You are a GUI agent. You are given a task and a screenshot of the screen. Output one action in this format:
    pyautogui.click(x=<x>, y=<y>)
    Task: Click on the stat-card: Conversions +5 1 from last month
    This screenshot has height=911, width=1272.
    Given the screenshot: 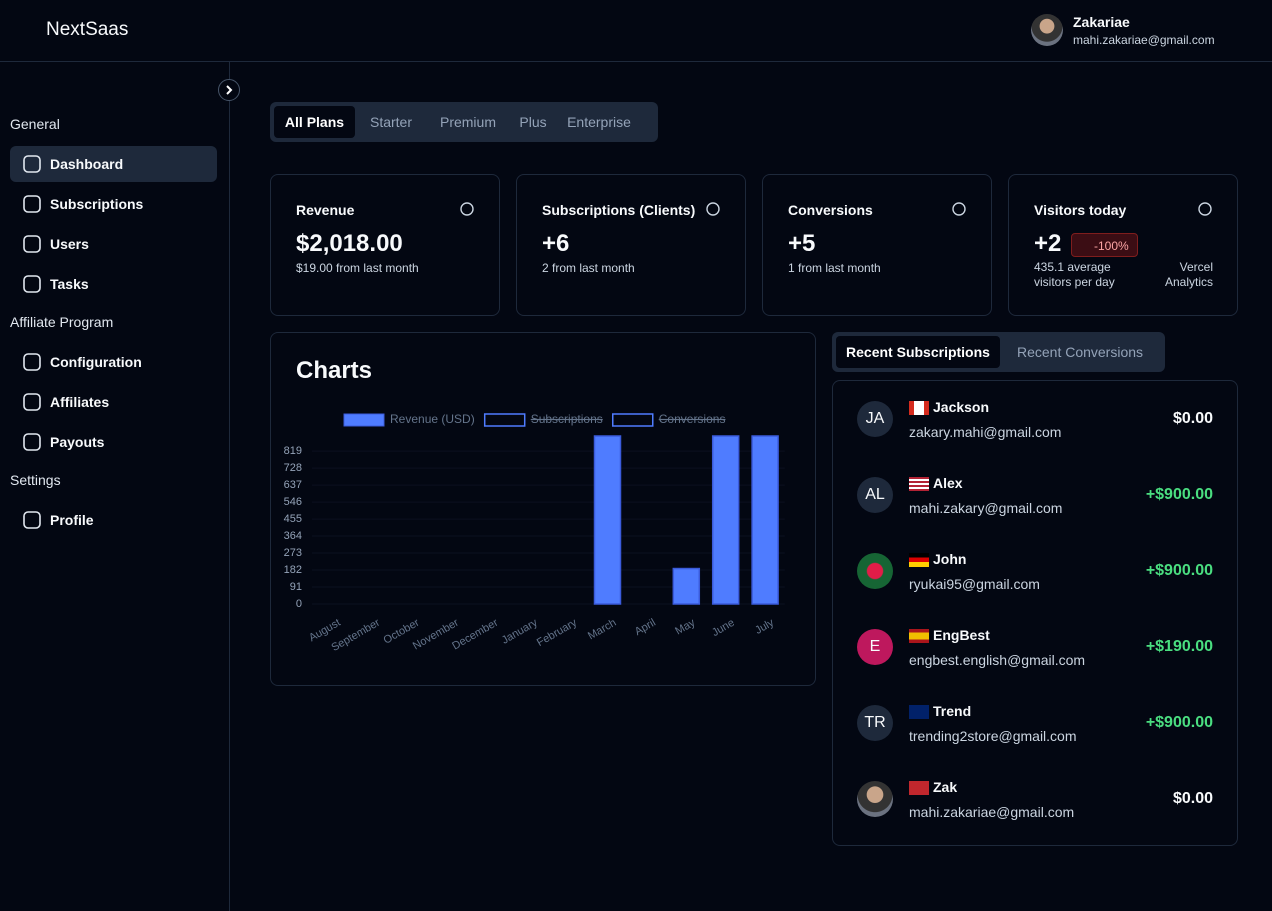 What is the action you would take?
    pyautogui.click(x=877, y=245)
    